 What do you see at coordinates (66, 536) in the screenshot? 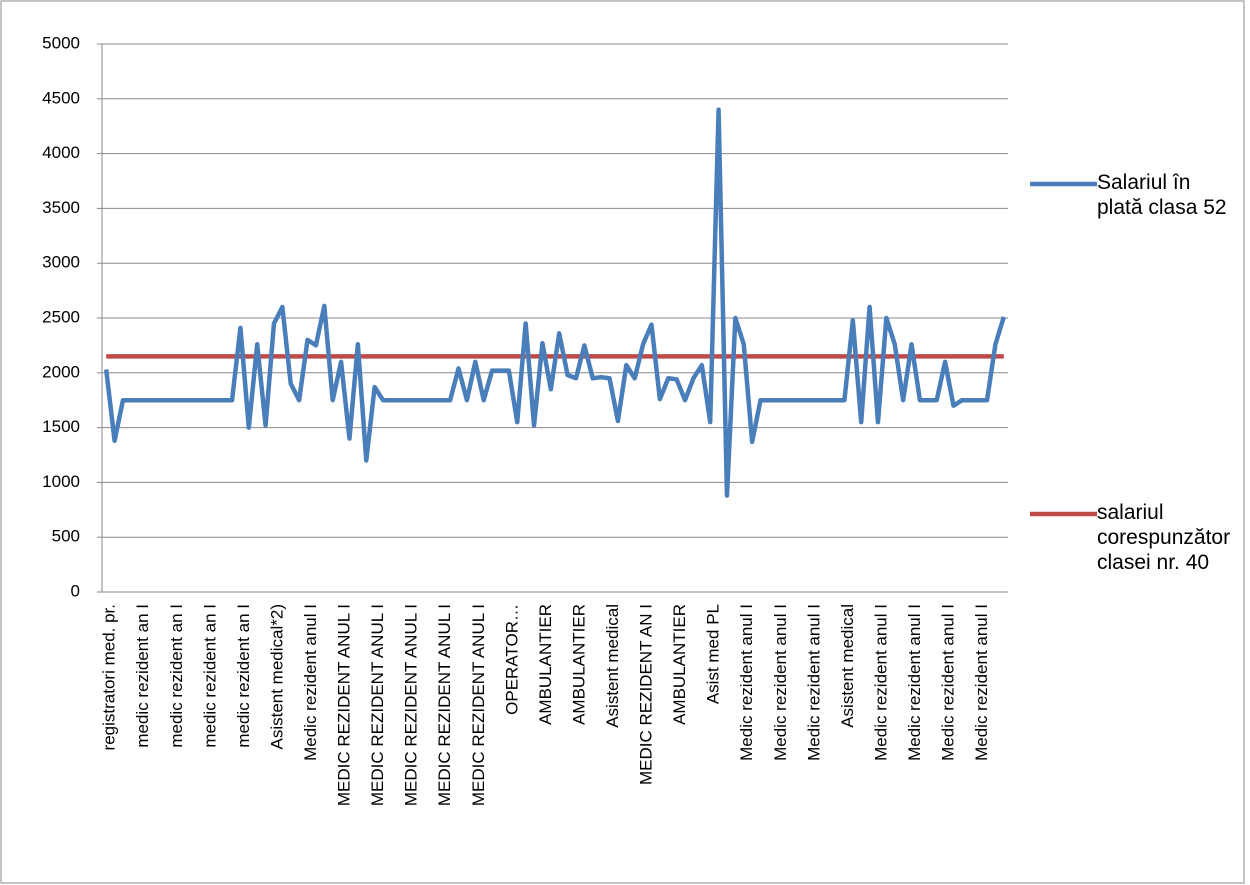
I see `y-tick-label: 500` at bounding box center [66, 536].